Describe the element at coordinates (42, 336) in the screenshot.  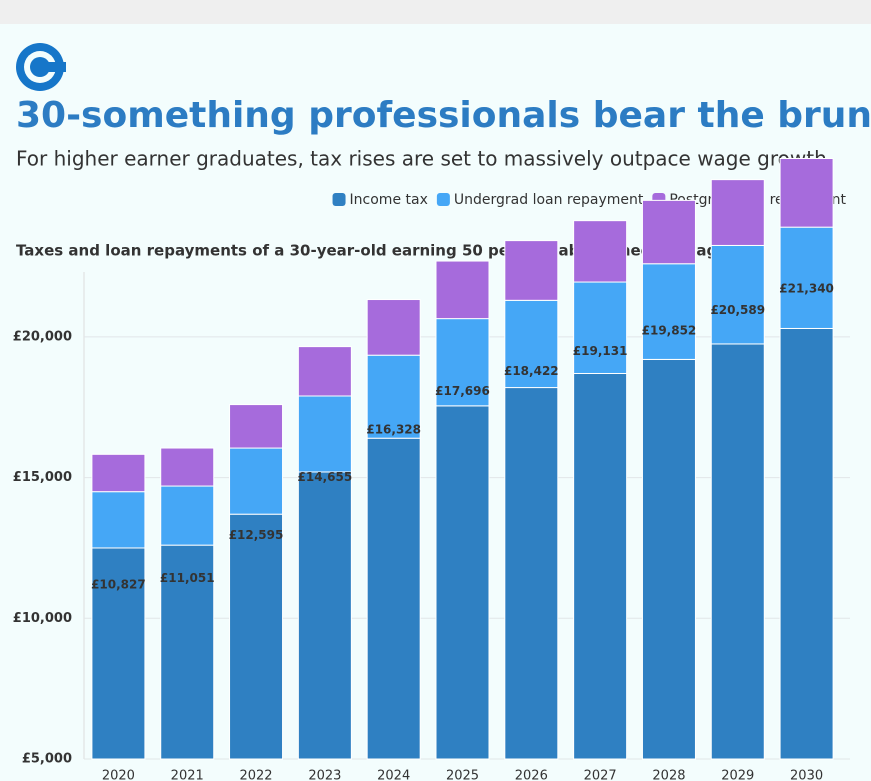
I see `y-tick-label: £20,000` at that location.